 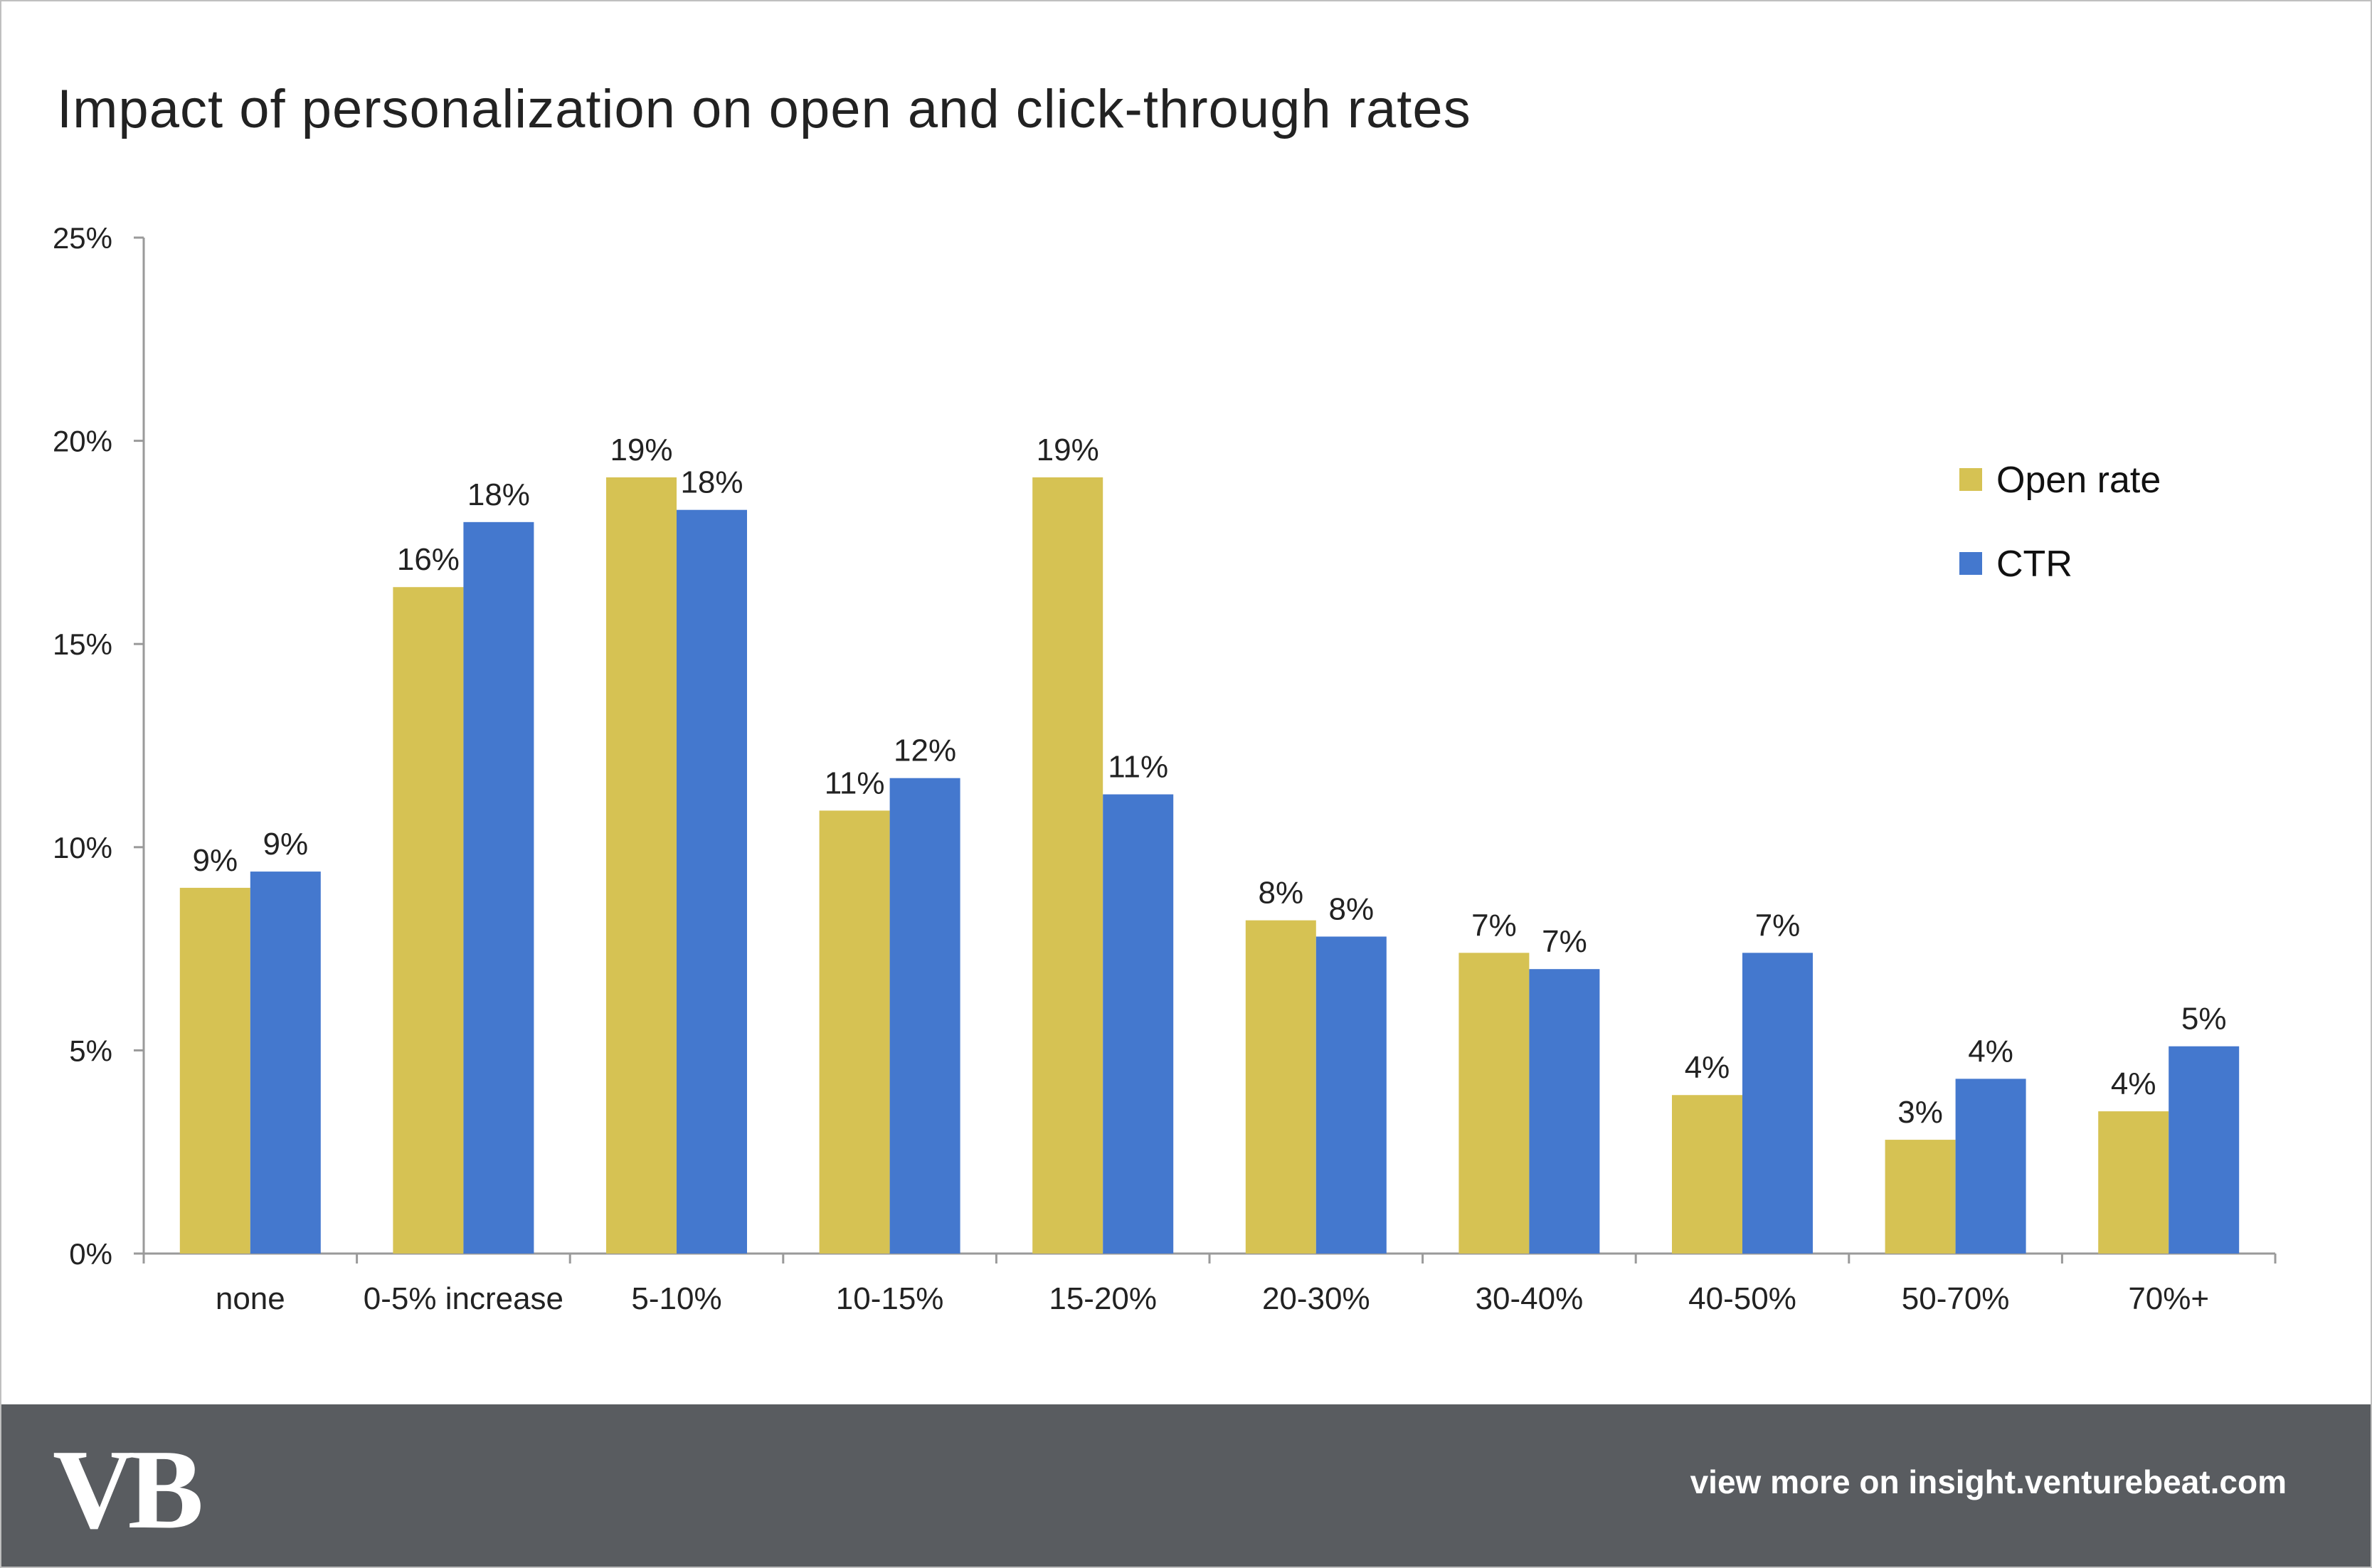 What do you see at coordinates (2034, 564) in the screenshot?
I see `legend-label: CTR` at bounding box center [2034, 564].